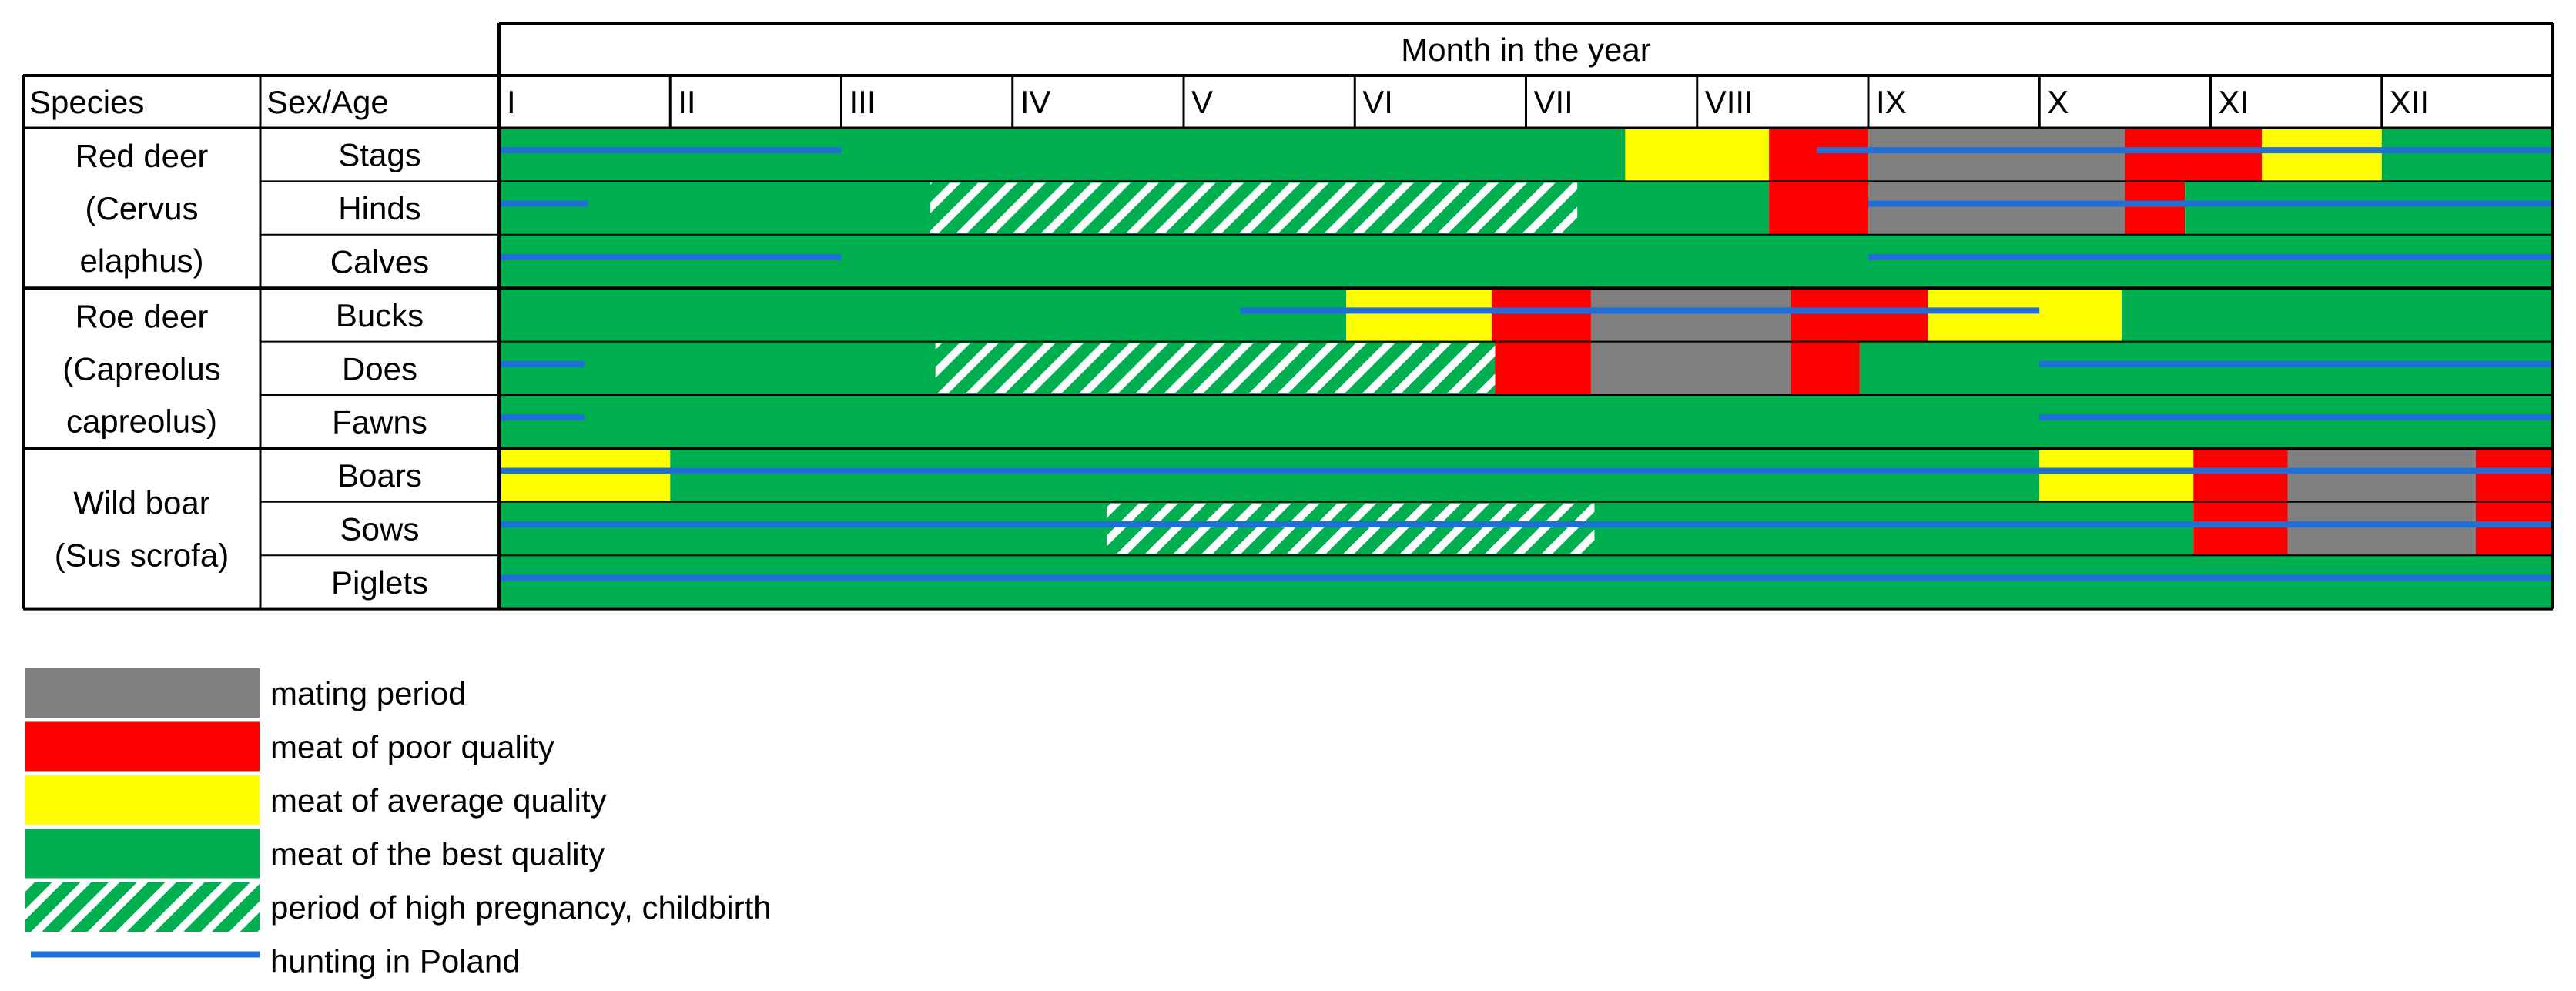  Describe the element at coordinates (1892, 102) in the screenshot. I see `month-label: IX` at that location.